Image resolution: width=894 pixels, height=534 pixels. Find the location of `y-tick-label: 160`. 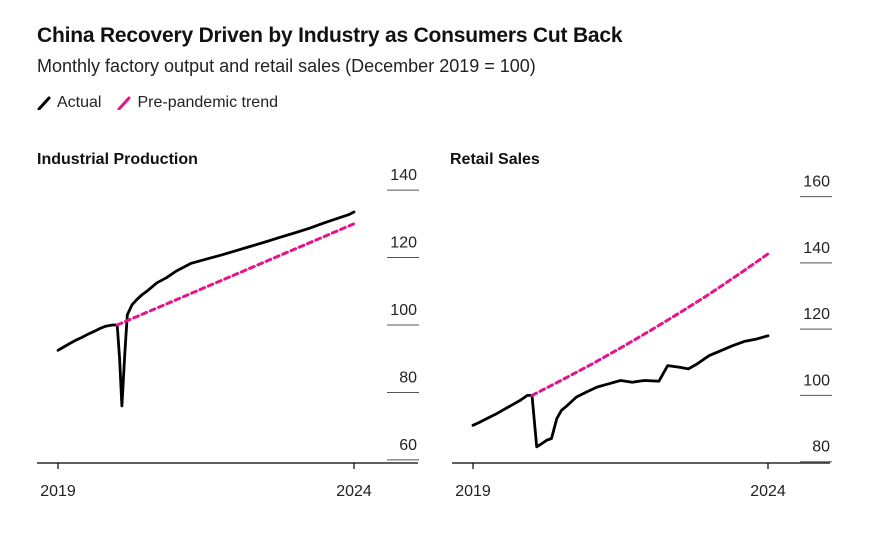

y-tick-label: 160 is located at coordinates (816, 182).